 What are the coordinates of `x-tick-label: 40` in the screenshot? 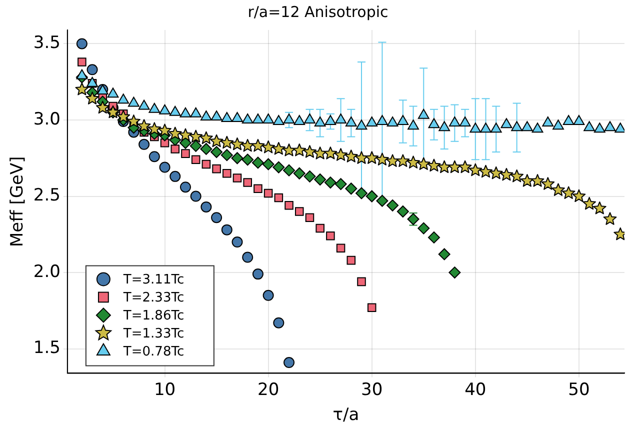 It's located at (475, 390).